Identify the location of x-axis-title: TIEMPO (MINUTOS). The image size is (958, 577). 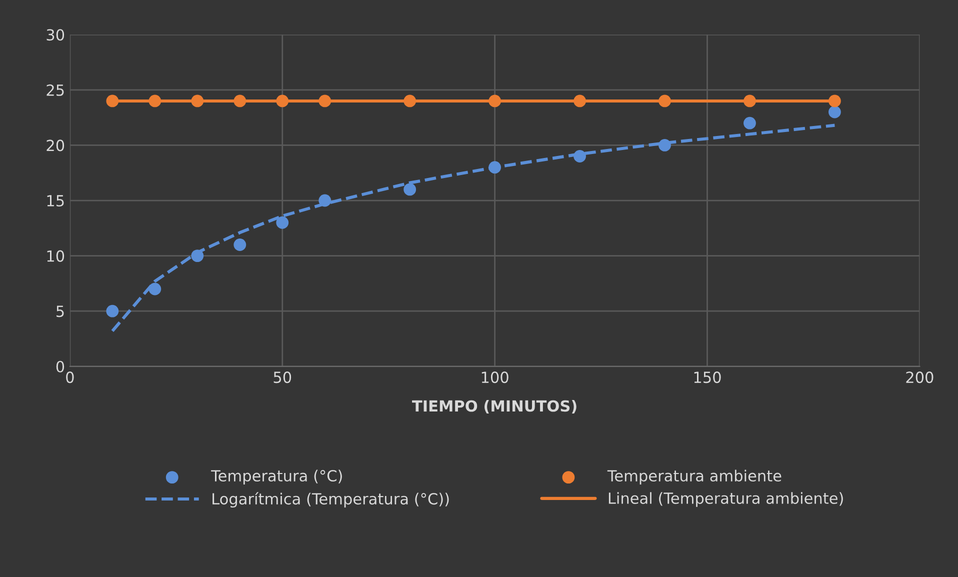
(494, 407).